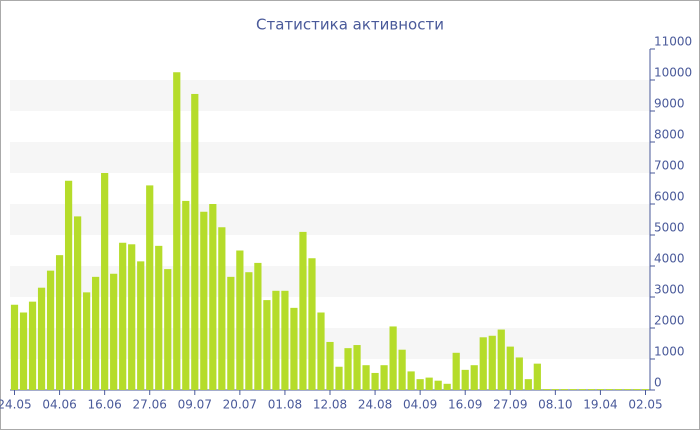  What do you see at coordinates (669, 352) in the screenshot?
I see `y-tick-label: 1000` at bounding box center [669, 352].